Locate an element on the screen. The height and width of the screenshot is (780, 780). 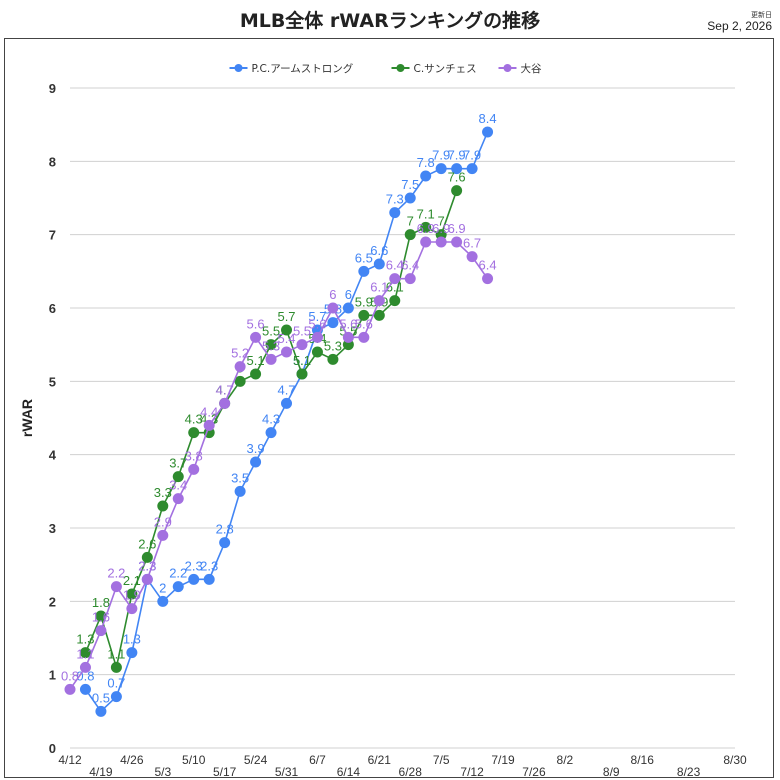
data-label: 1.1 is located at coordinates (116, 653).